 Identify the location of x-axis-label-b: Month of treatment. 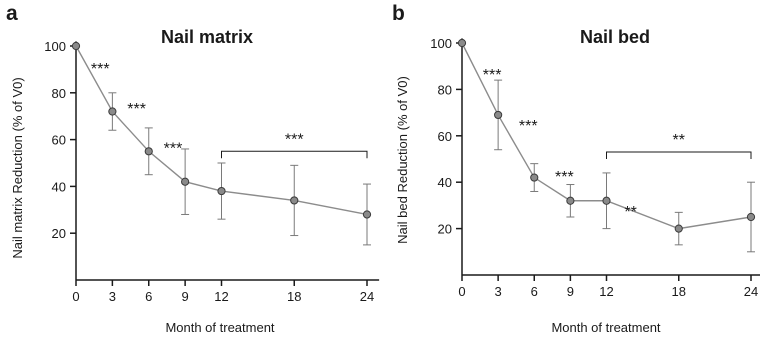
(605, 327).